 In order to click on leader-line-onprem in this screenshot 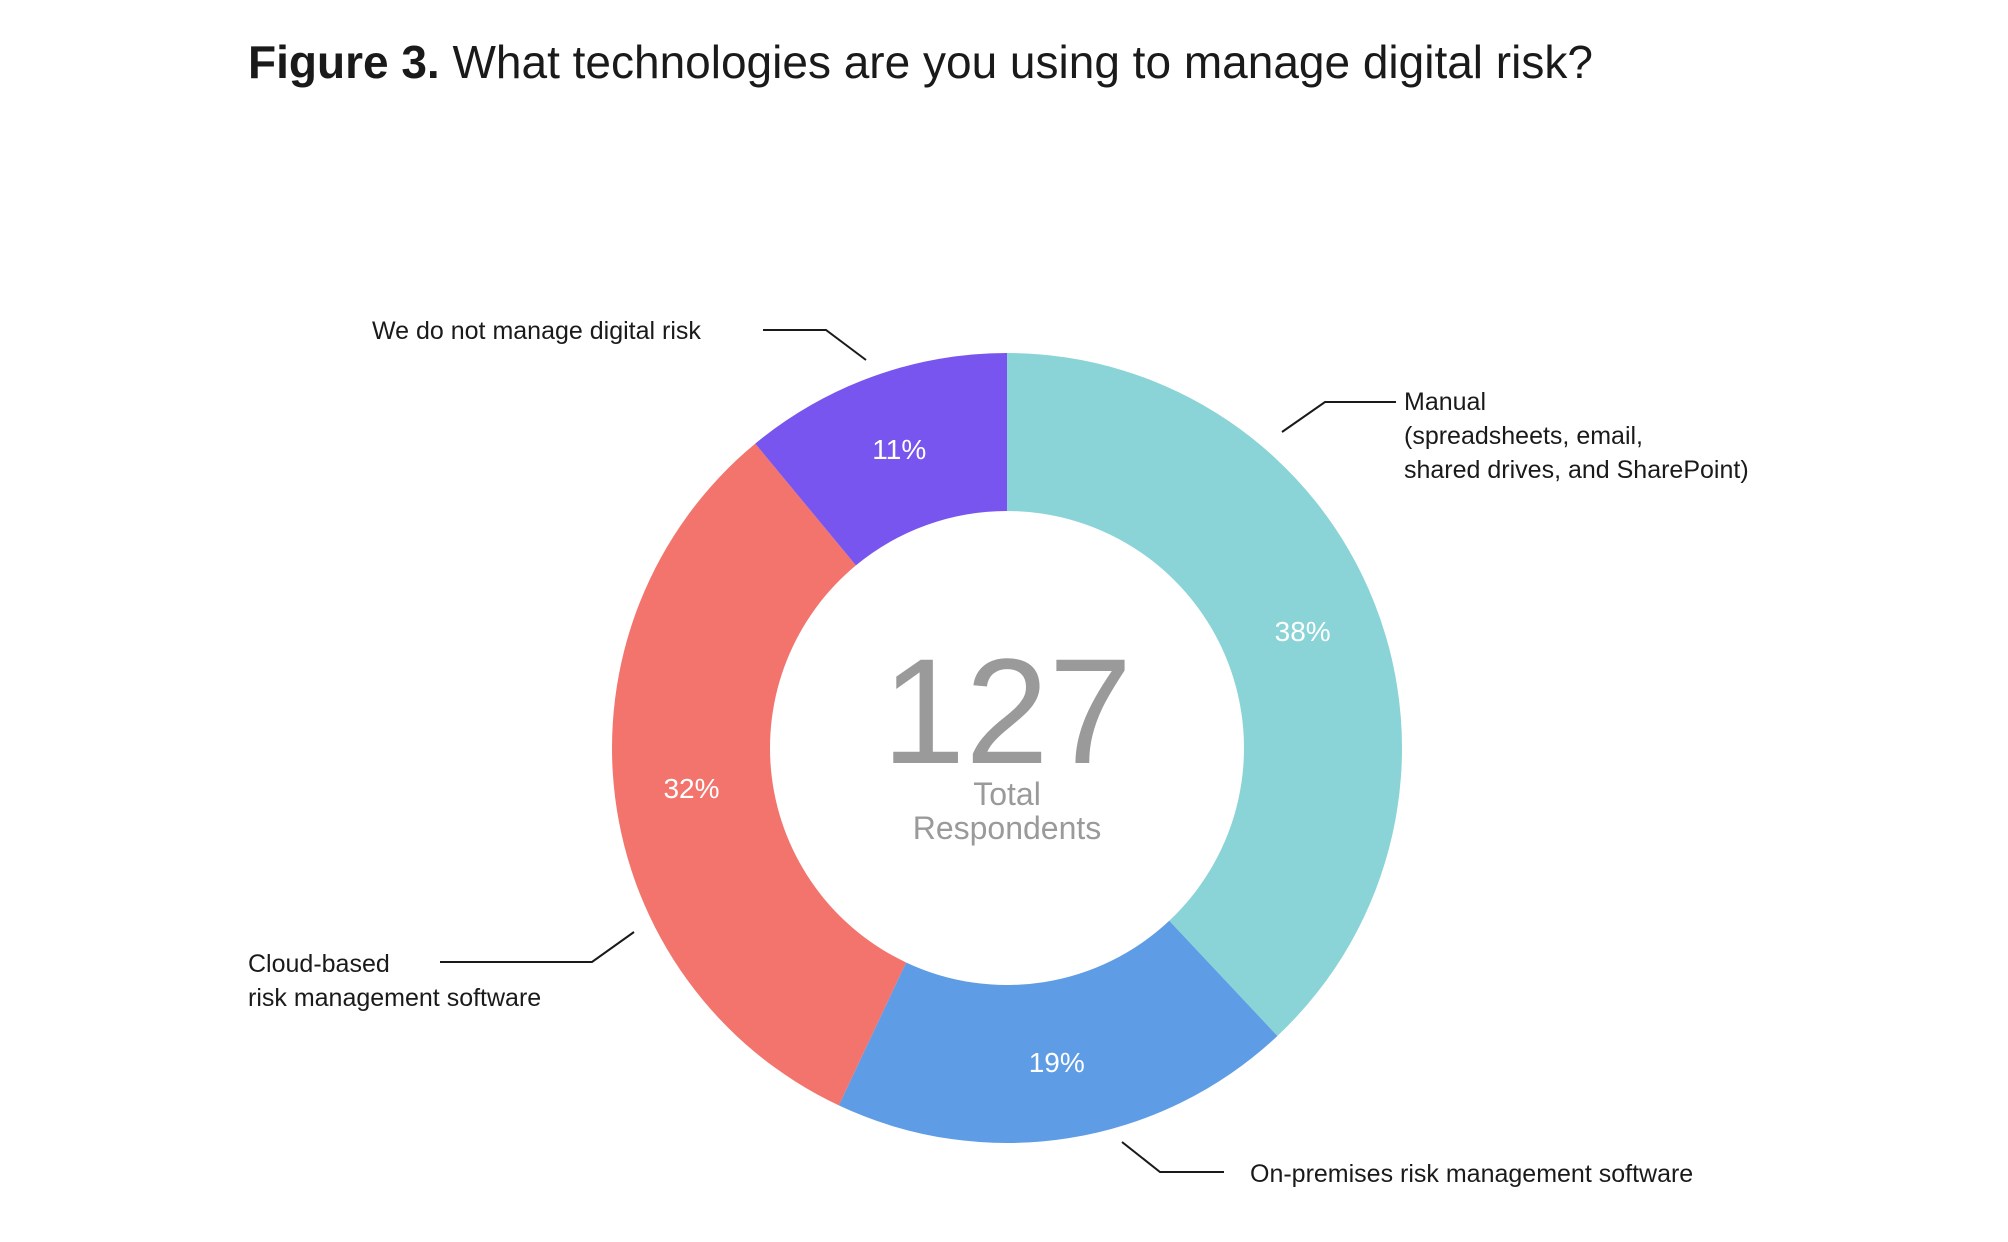, I will do `click(1172, 1157)`.